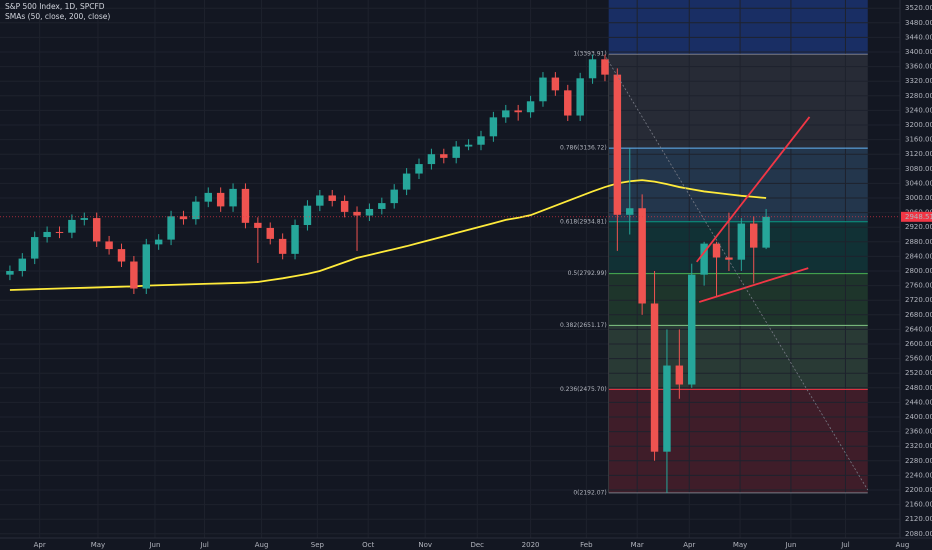 Image resolution: width=932 pixels, height=550 pixels. I want to click on x-tick-label: Sep, so click(318, 545).